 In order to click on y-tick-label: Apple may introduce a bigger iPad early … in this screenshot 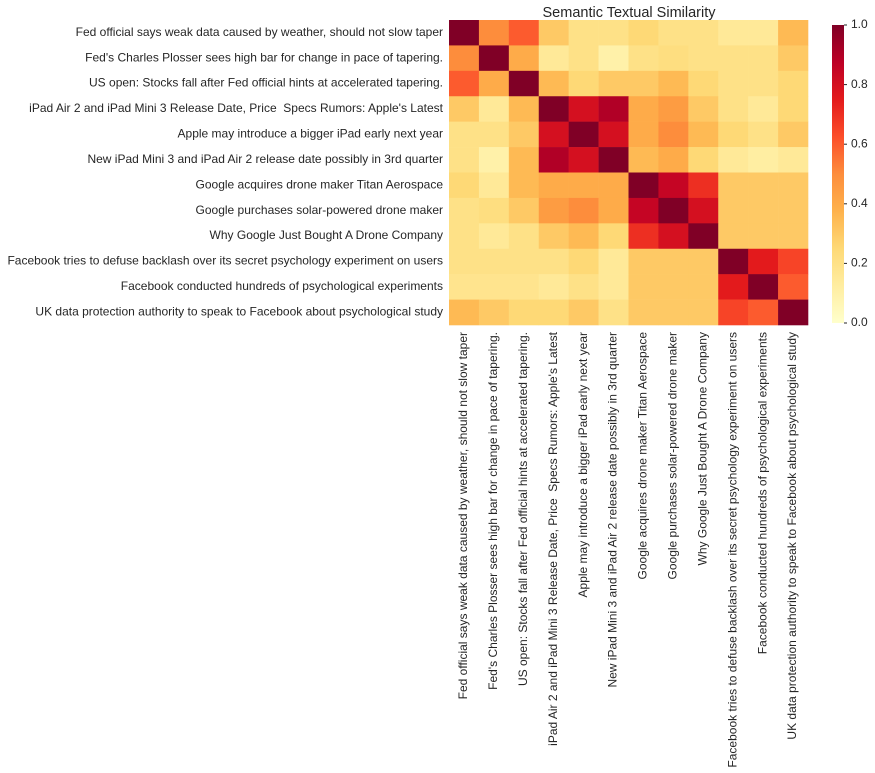, I will do `click(310, 134)`.